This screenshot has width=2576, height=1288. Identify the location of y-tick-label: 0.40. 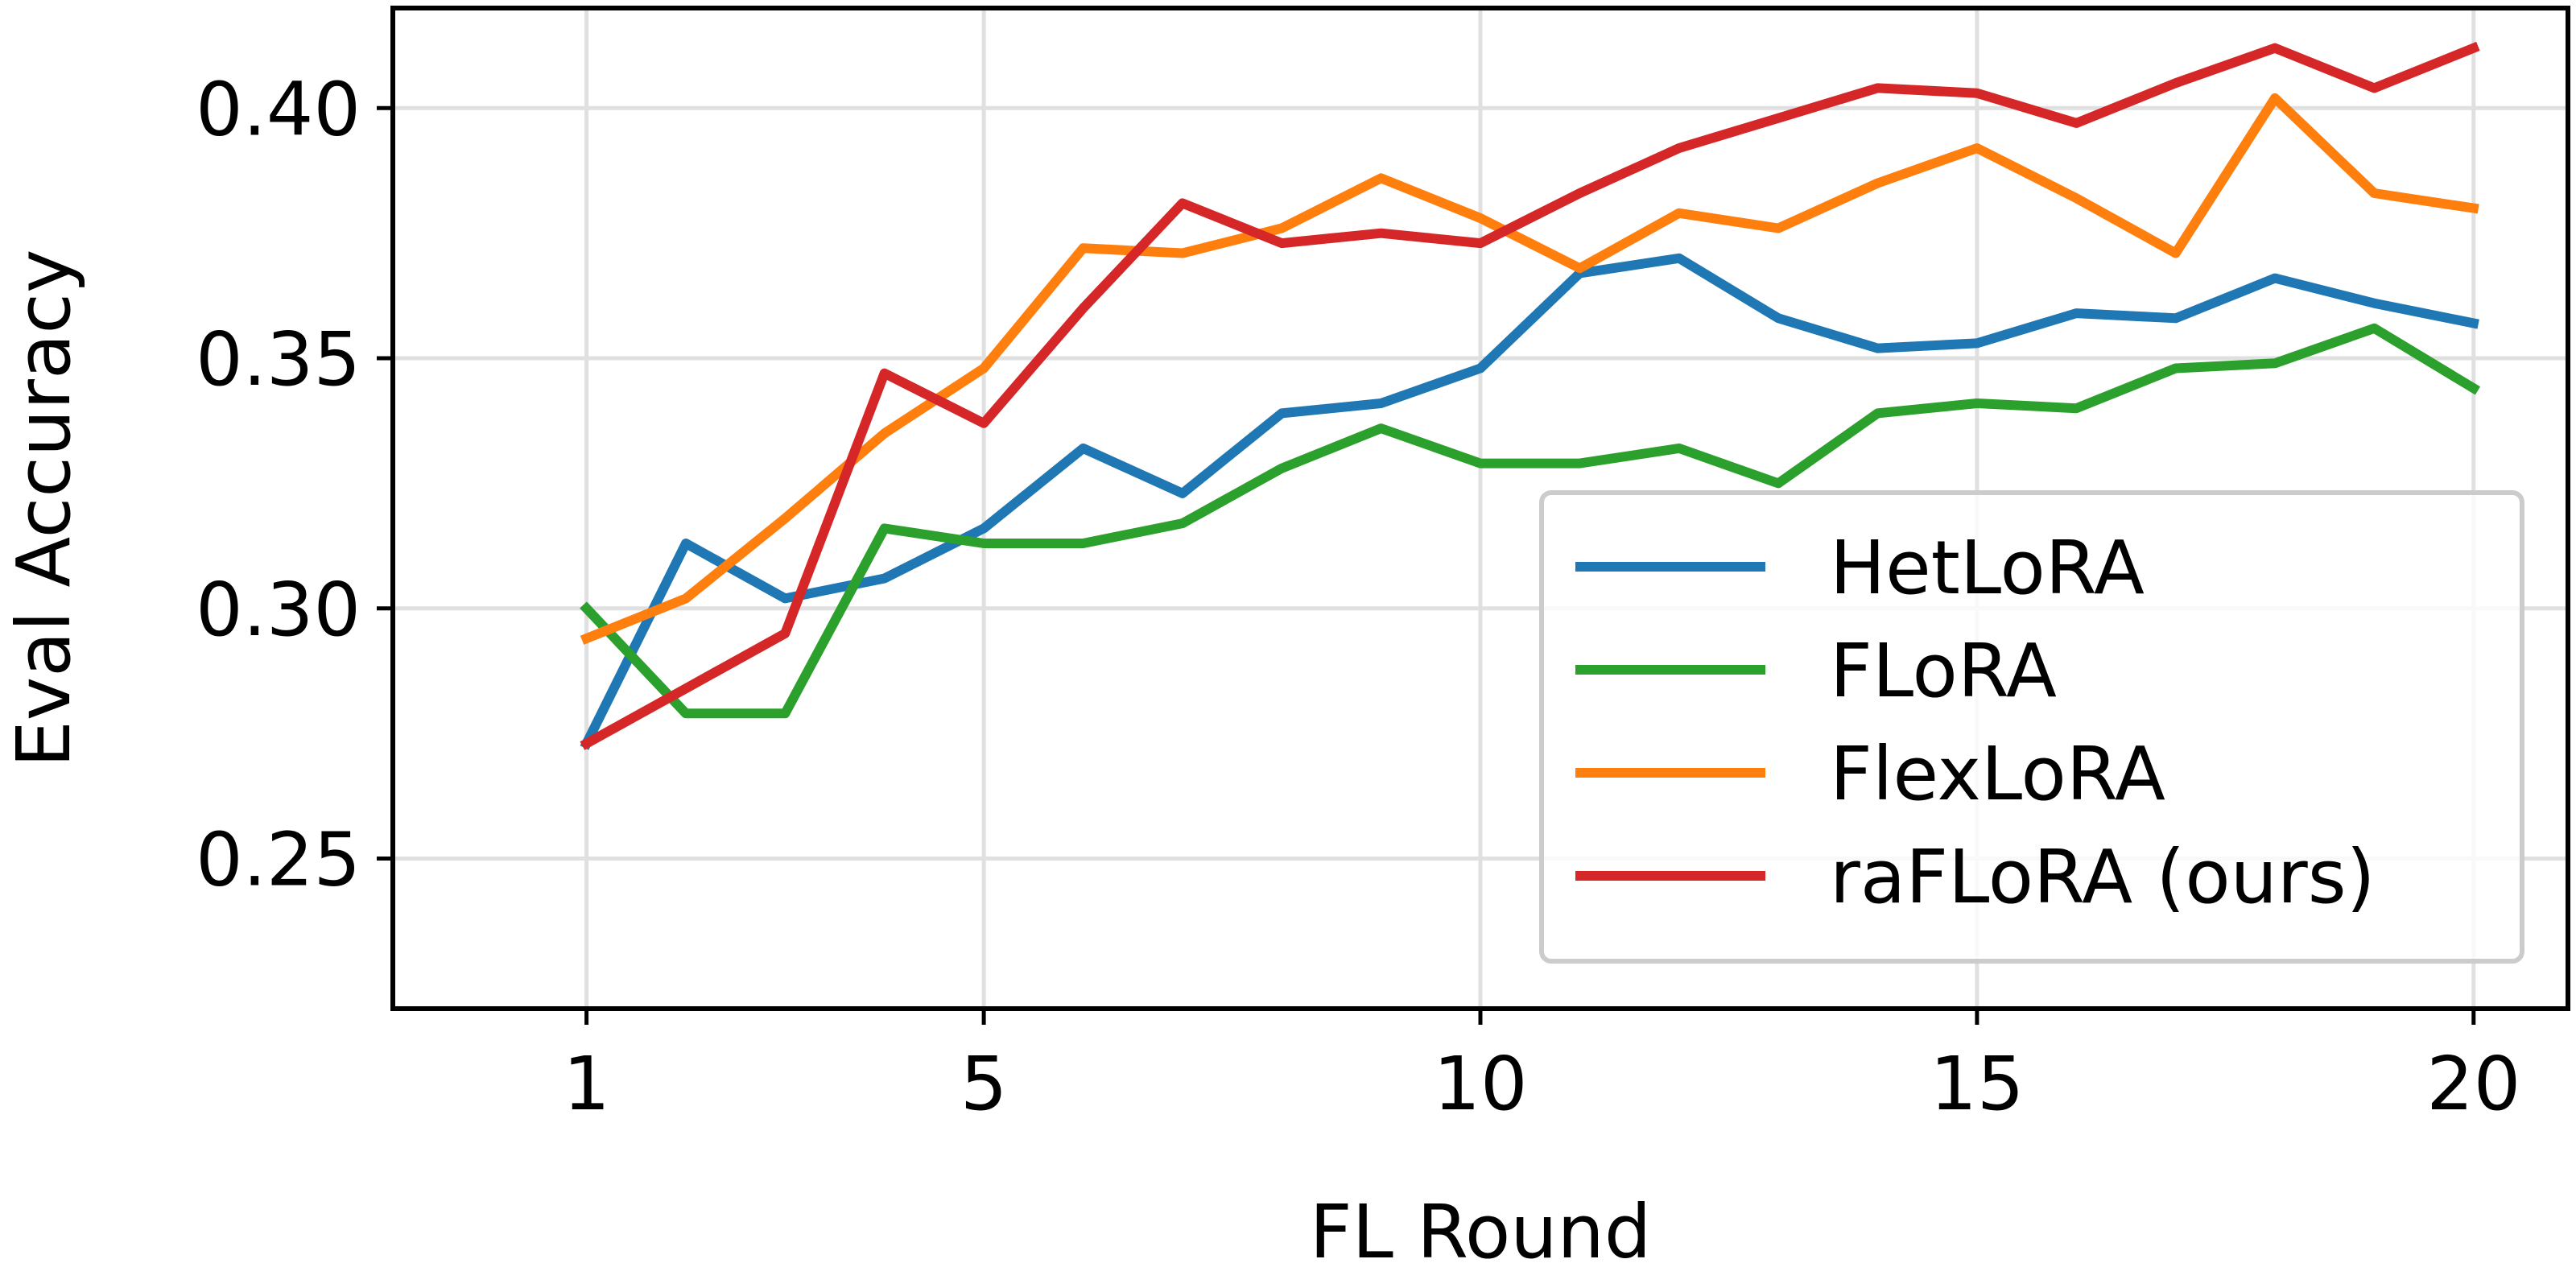
(278, 109).